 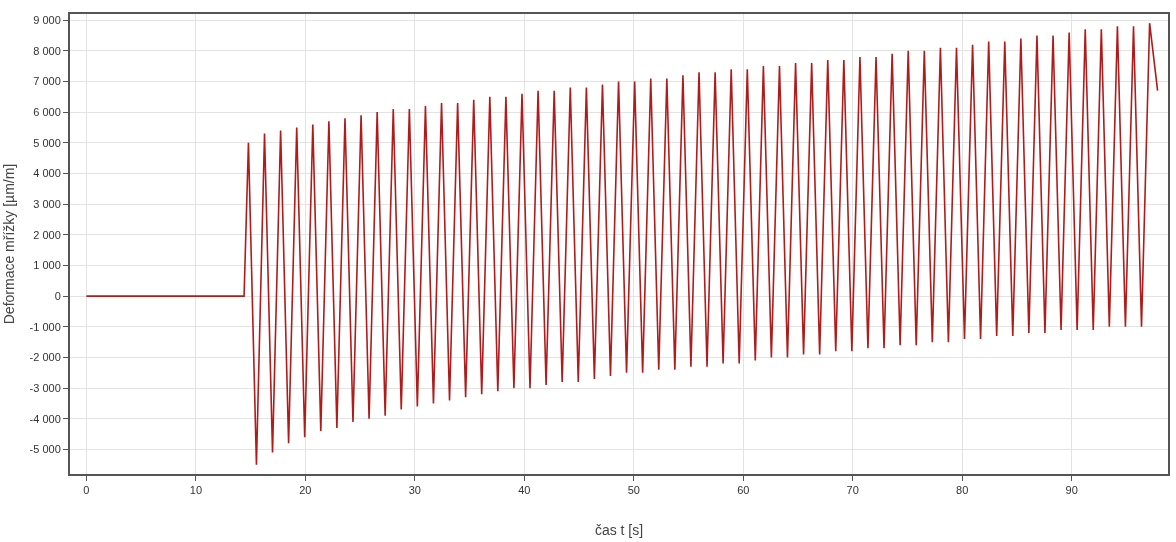 What do you see at coordinates (852, 490) in the screenshot?
I see `x-tick-label: 70` at bounding box center [852, 490].